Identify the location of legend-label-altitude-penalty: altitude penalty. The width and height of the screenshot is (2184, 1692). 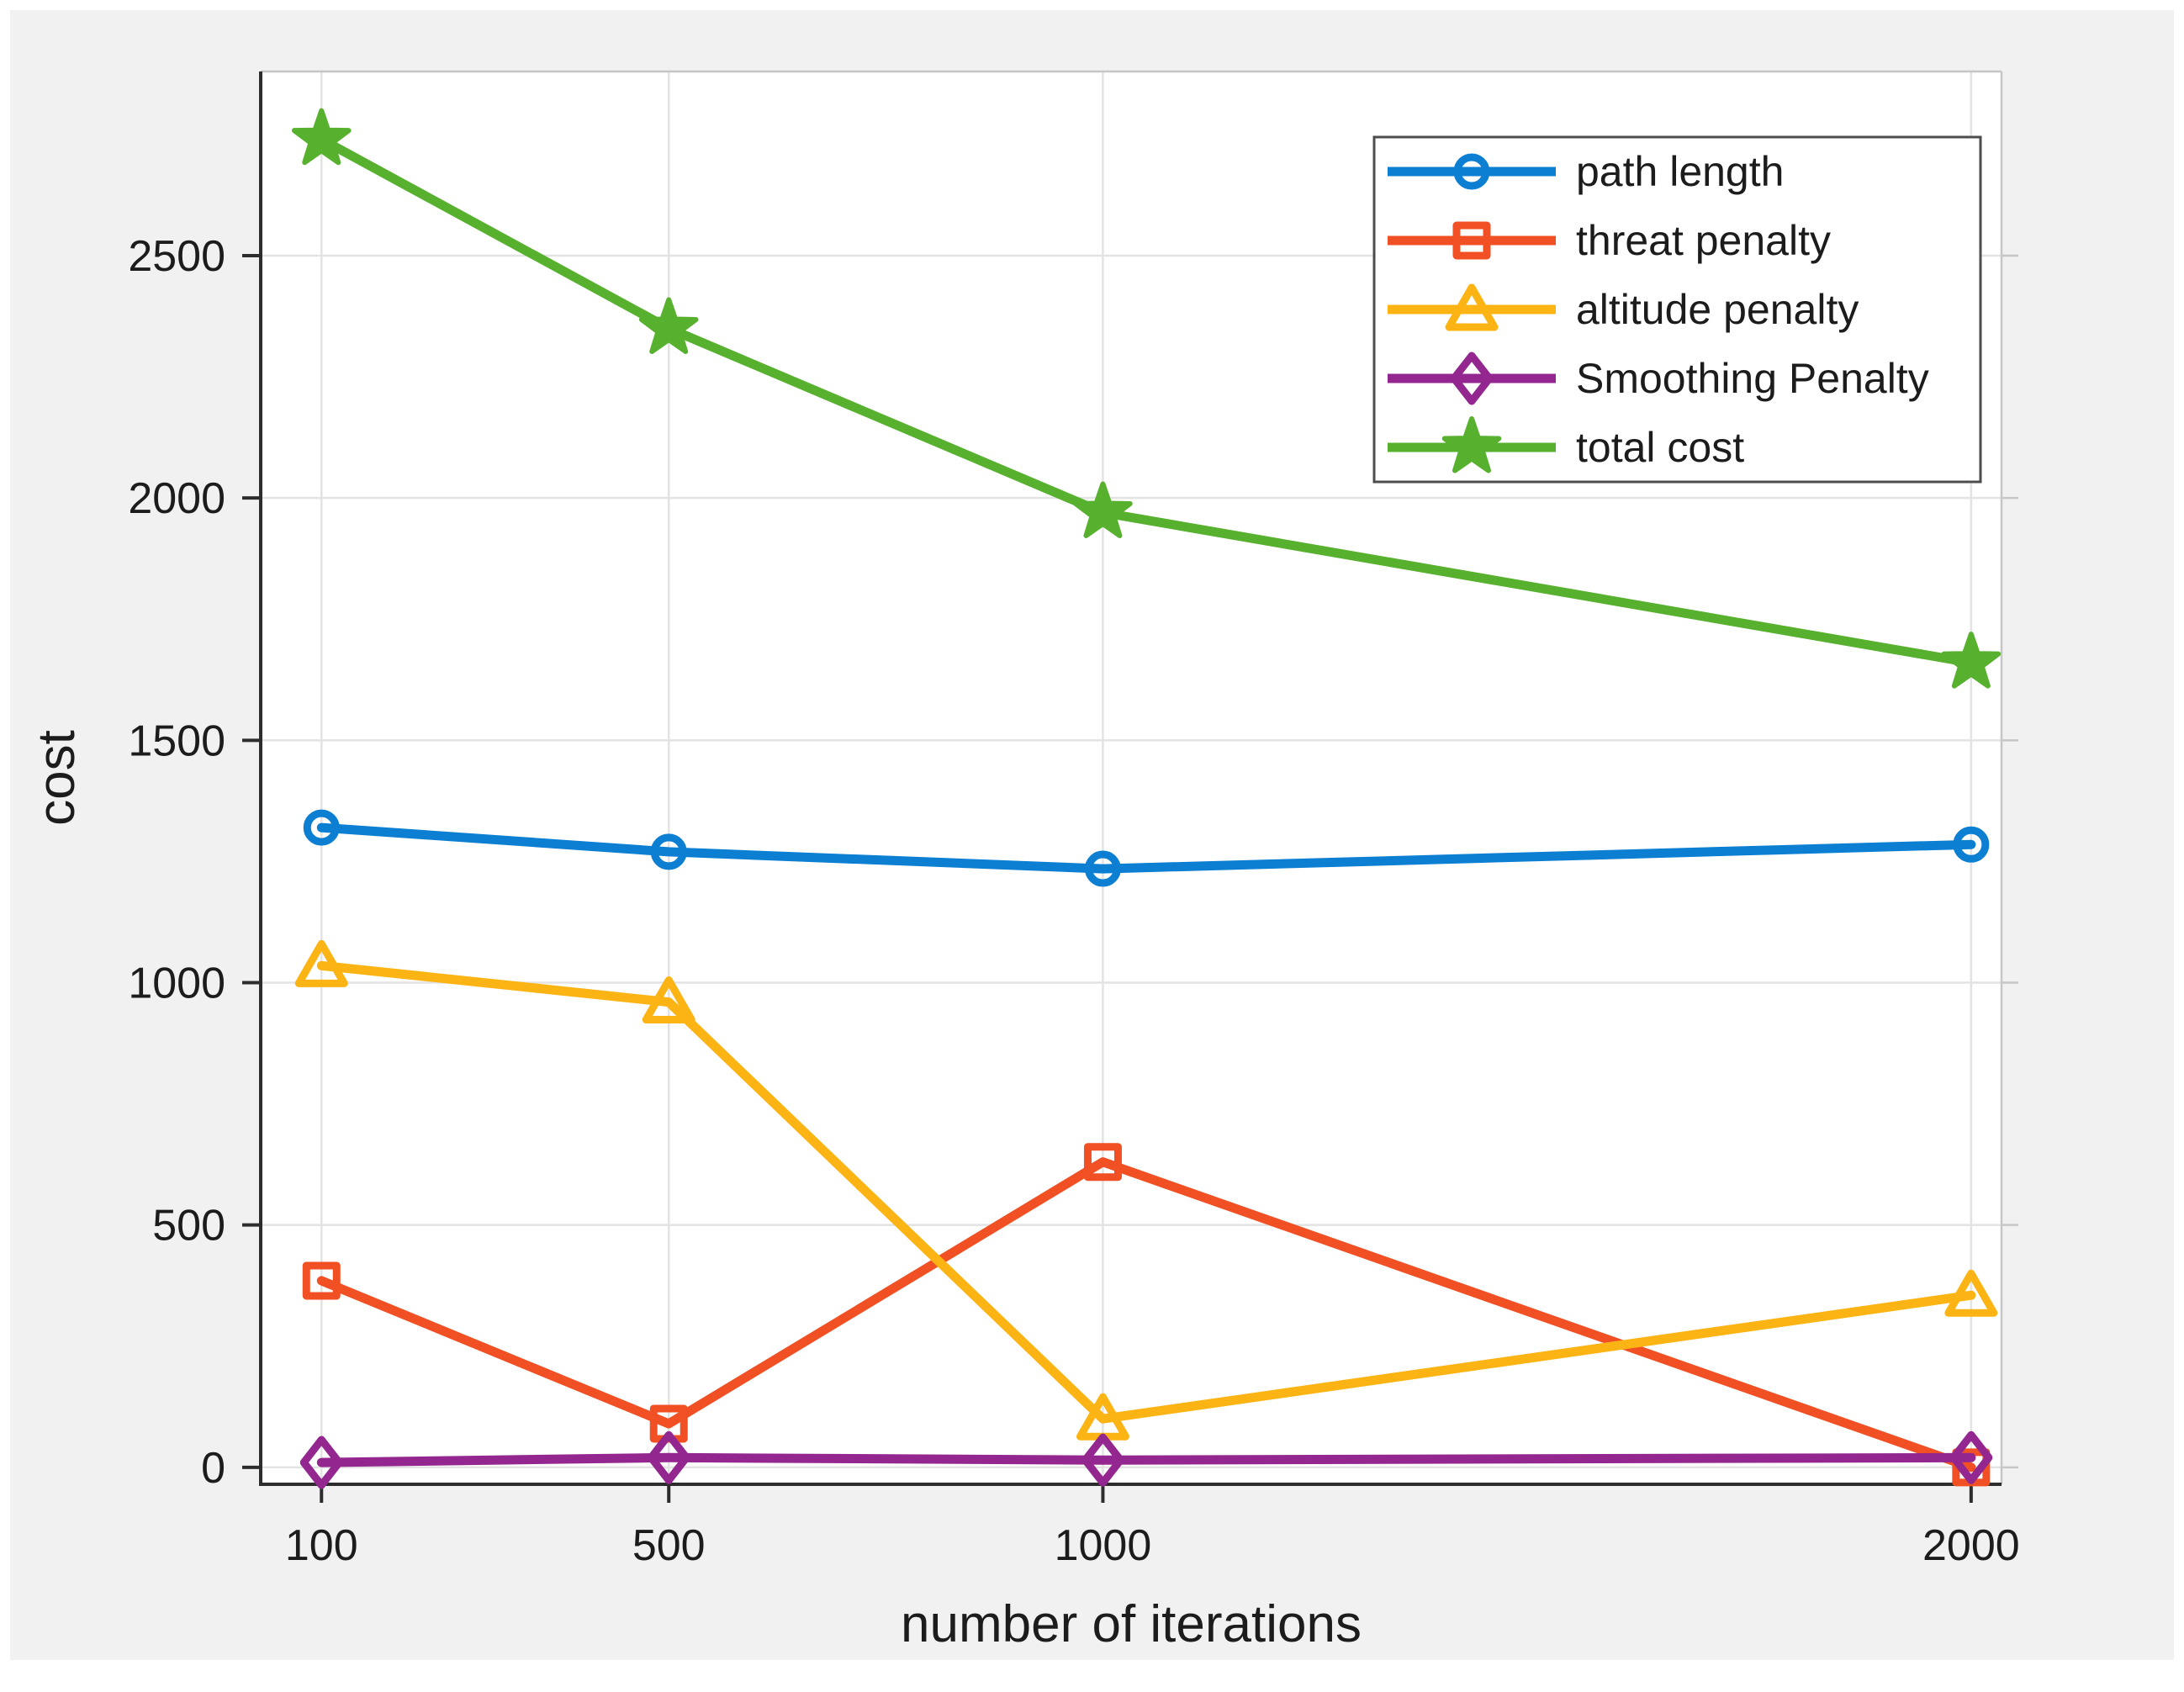
(1717, 309).